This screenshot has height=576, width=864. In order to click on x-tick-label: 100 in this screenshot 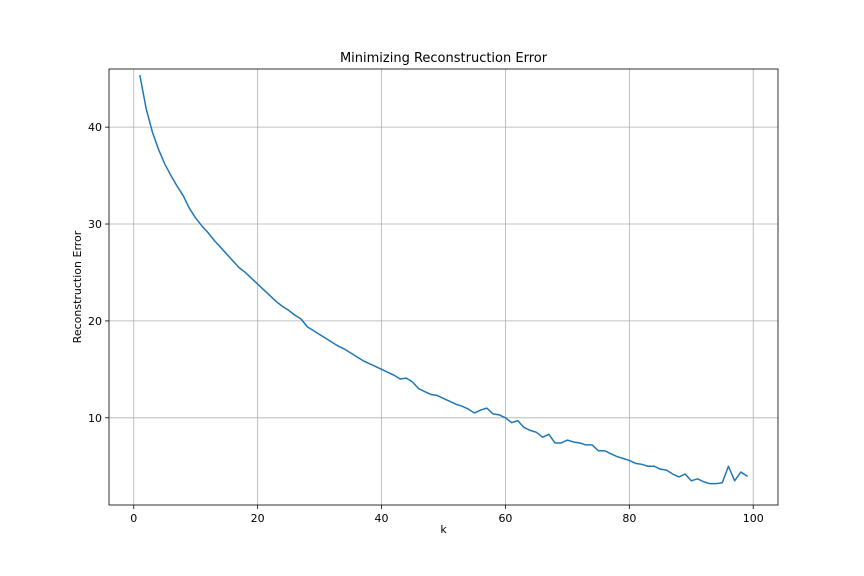, I will do `click(753, 518)`.